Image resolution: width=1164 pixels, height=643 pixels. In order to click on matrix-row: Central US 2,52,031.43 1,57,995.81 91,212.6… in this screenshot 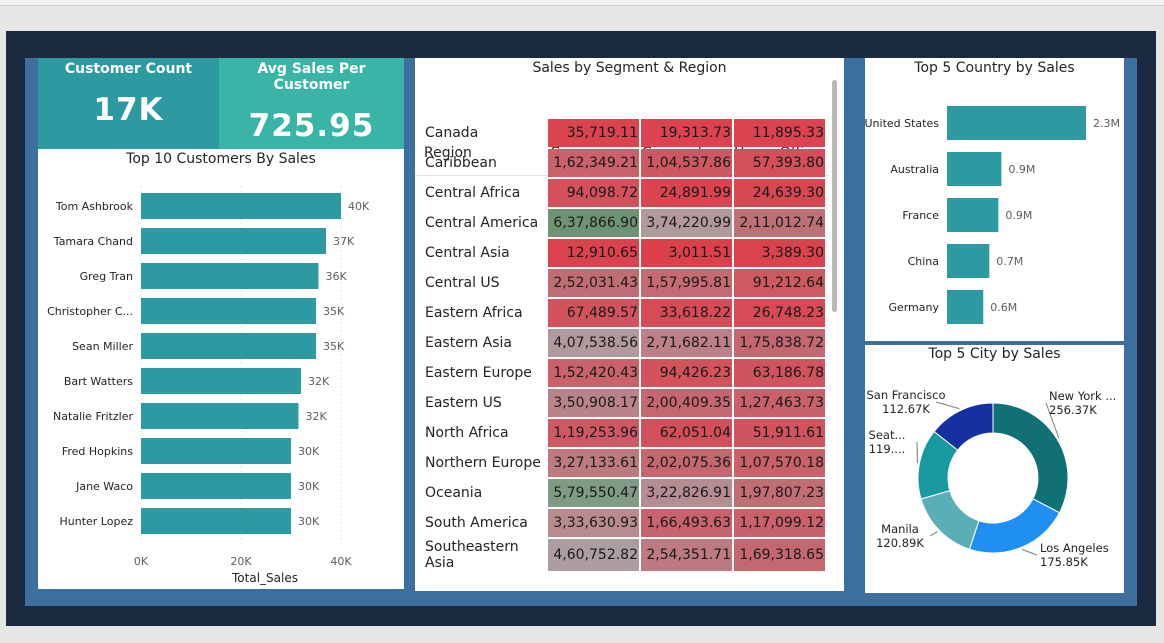, I will do `click(624, 283)`.